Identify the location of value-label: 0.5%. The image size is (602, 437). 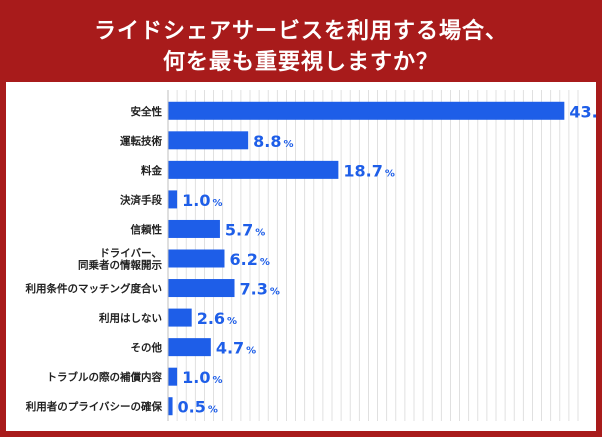
(198, 407).